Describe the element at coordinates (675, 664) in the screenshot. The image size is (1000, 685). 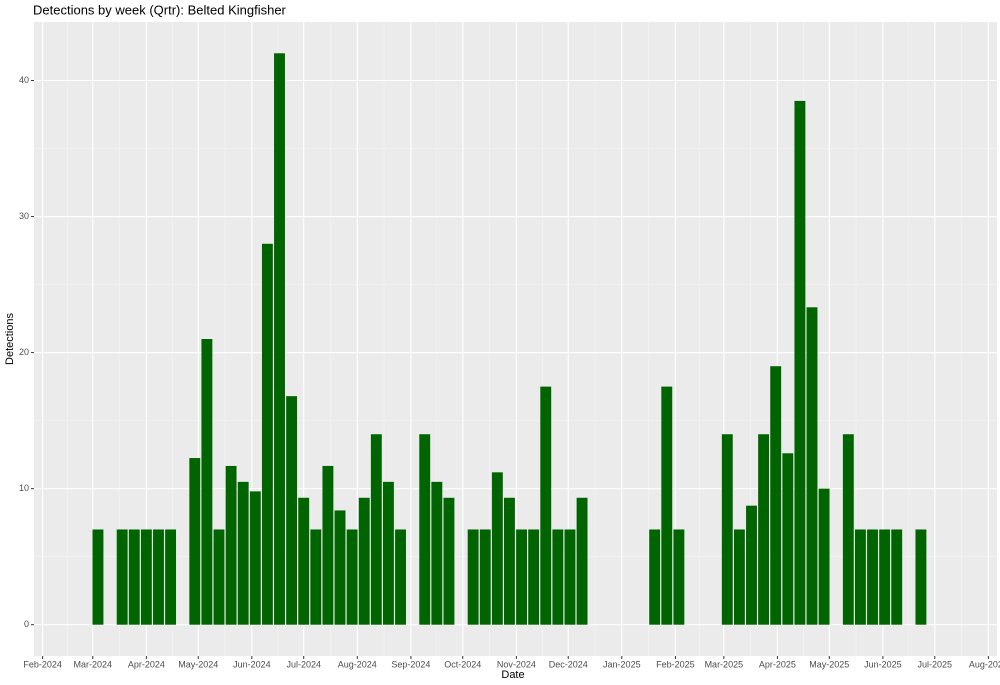
I see `x-tick-label: Feb-2025` at that location.